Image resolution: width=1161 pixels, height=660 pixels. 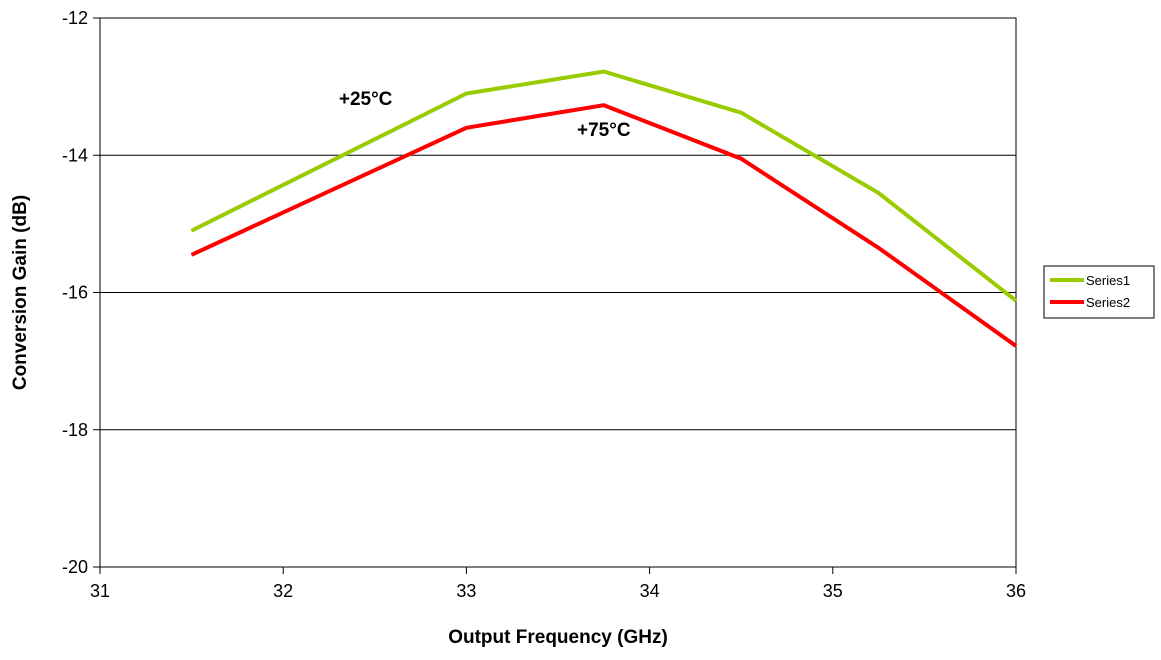 I want to click on x-tick-label: 34, so click(x=650, y=591).